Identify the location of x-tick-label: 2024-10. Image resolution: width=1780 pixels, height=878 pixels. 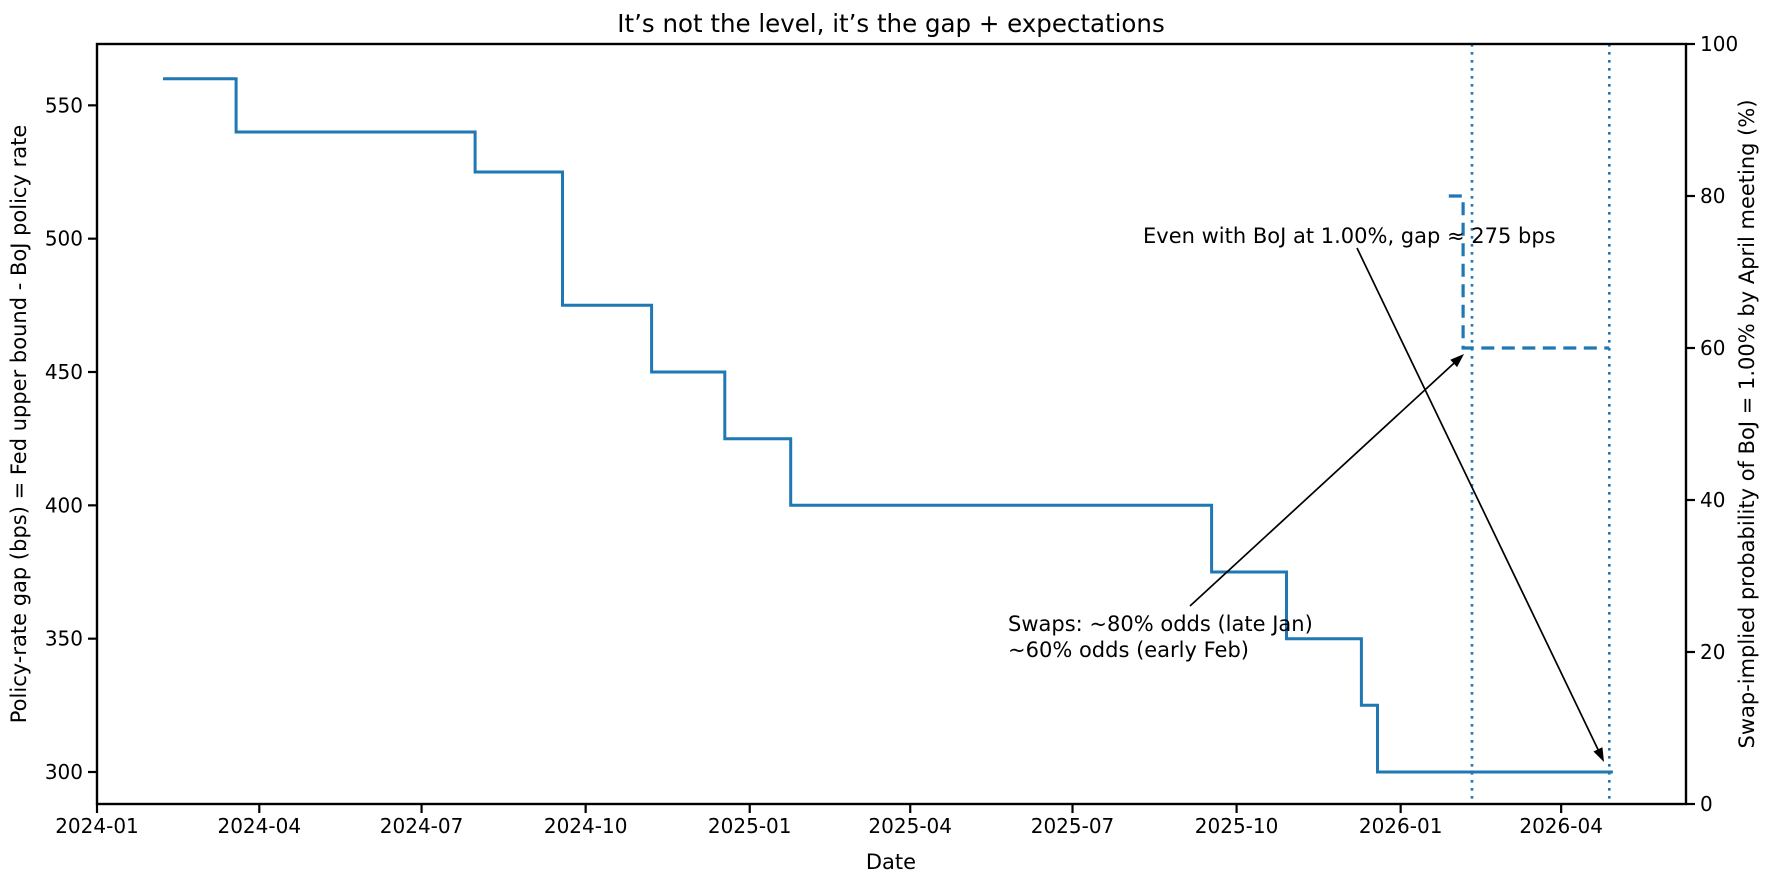
(586, 826).